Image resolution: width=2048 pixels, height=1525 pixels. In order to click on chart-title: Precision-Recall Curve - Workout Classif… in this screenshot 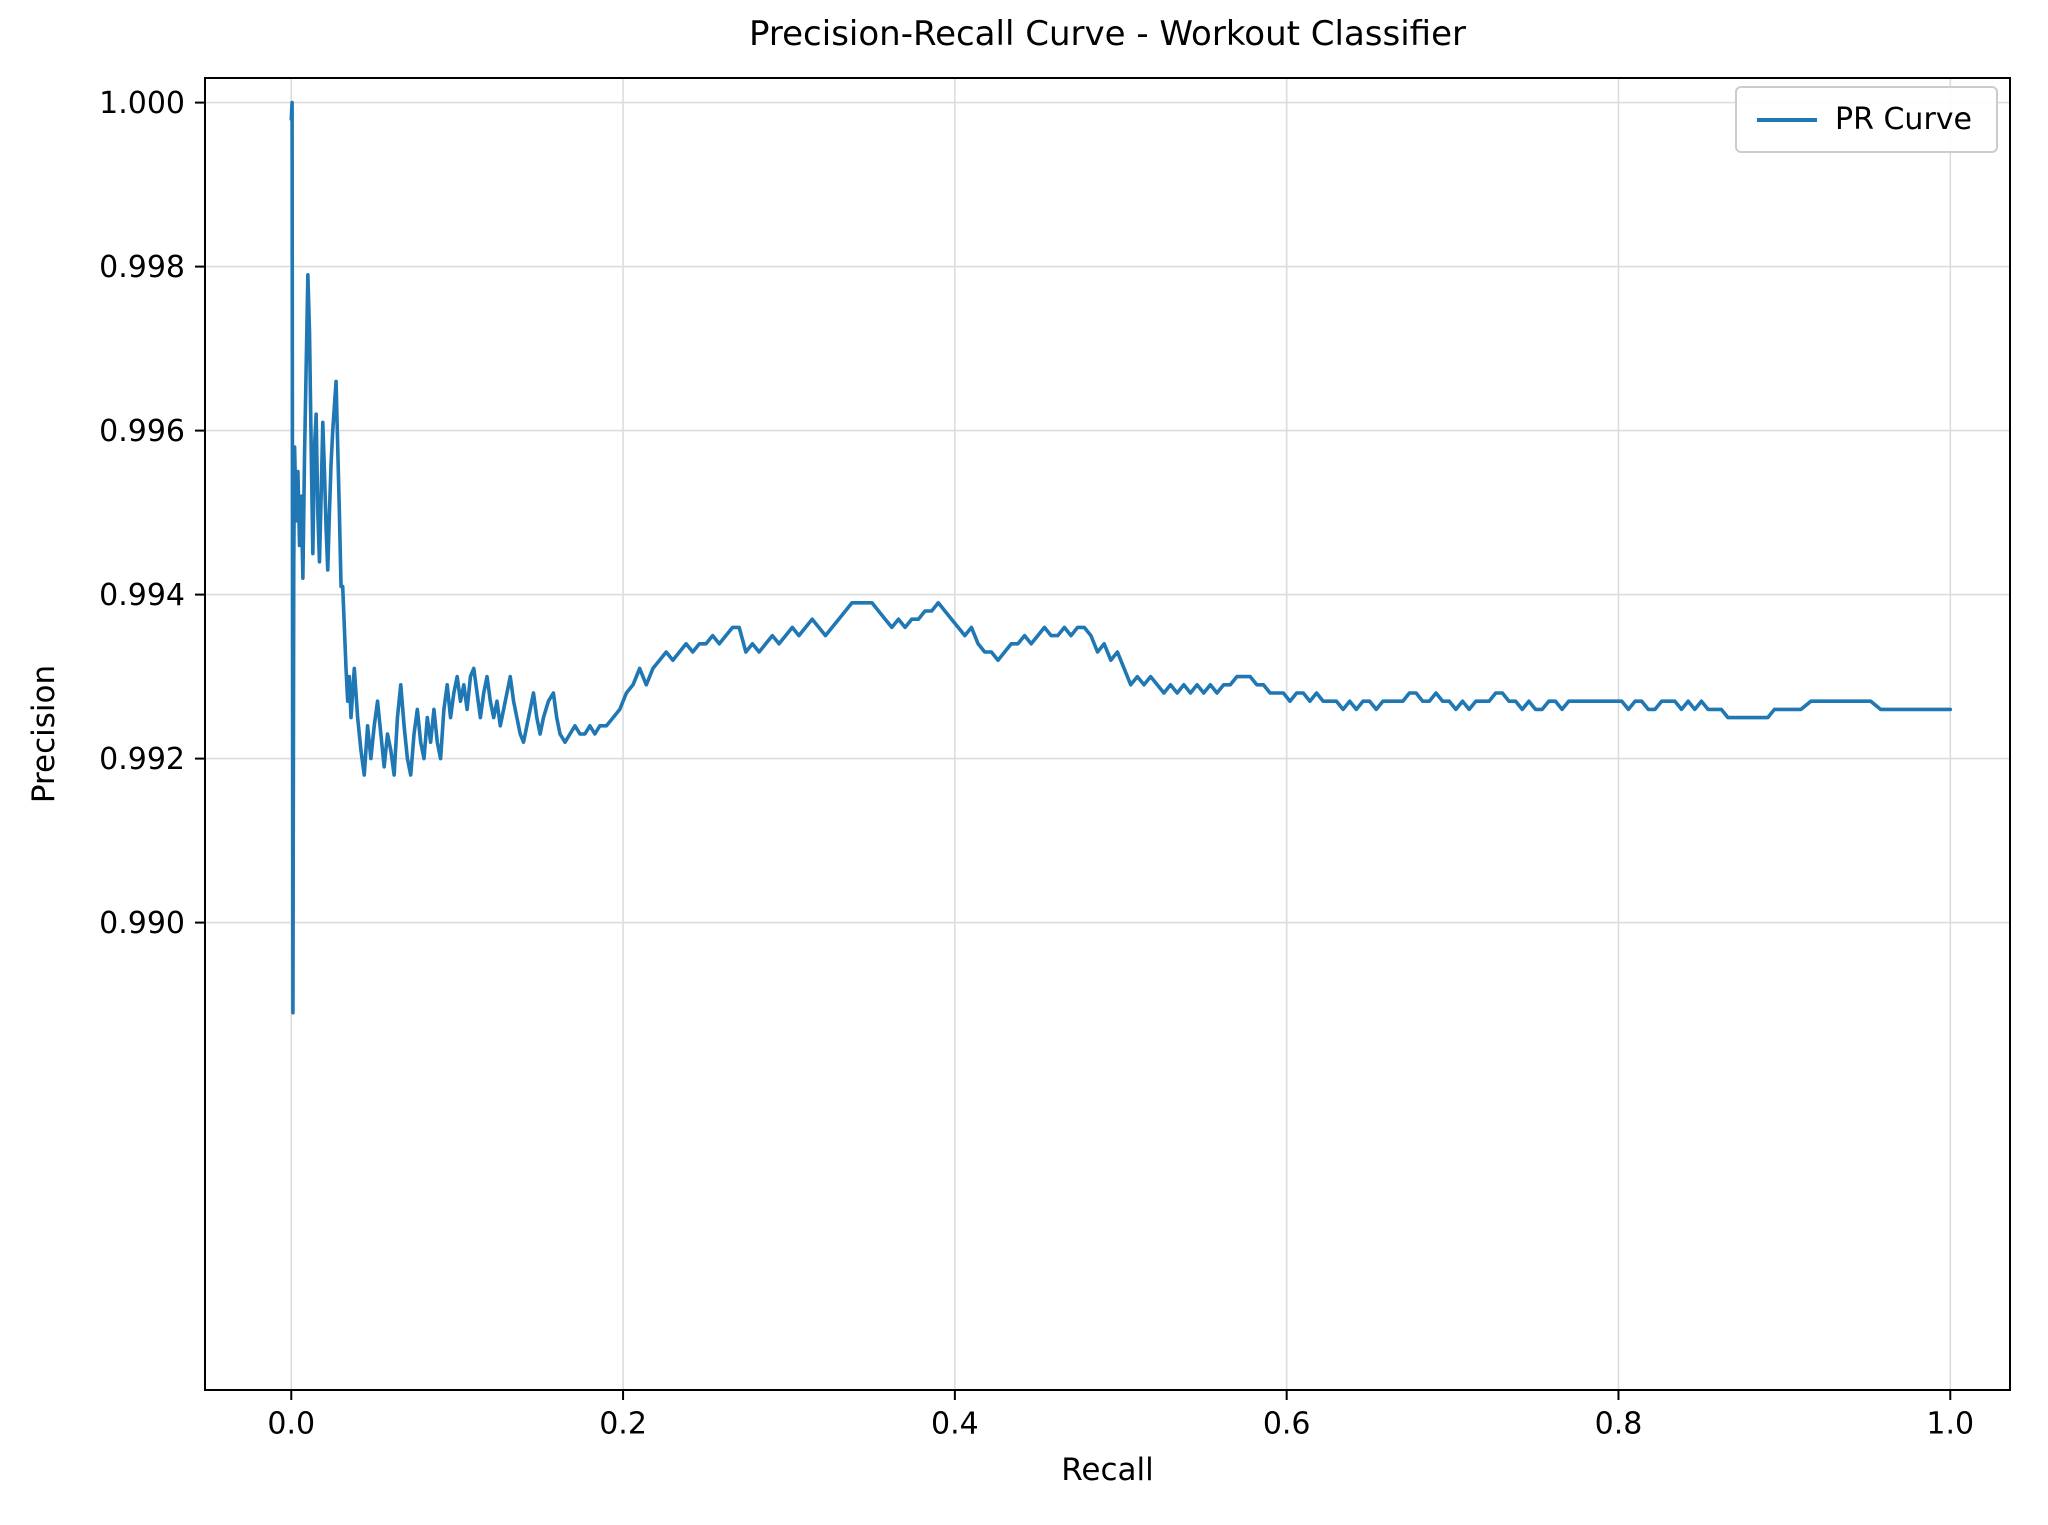, I will do `click(1107, 34)`.